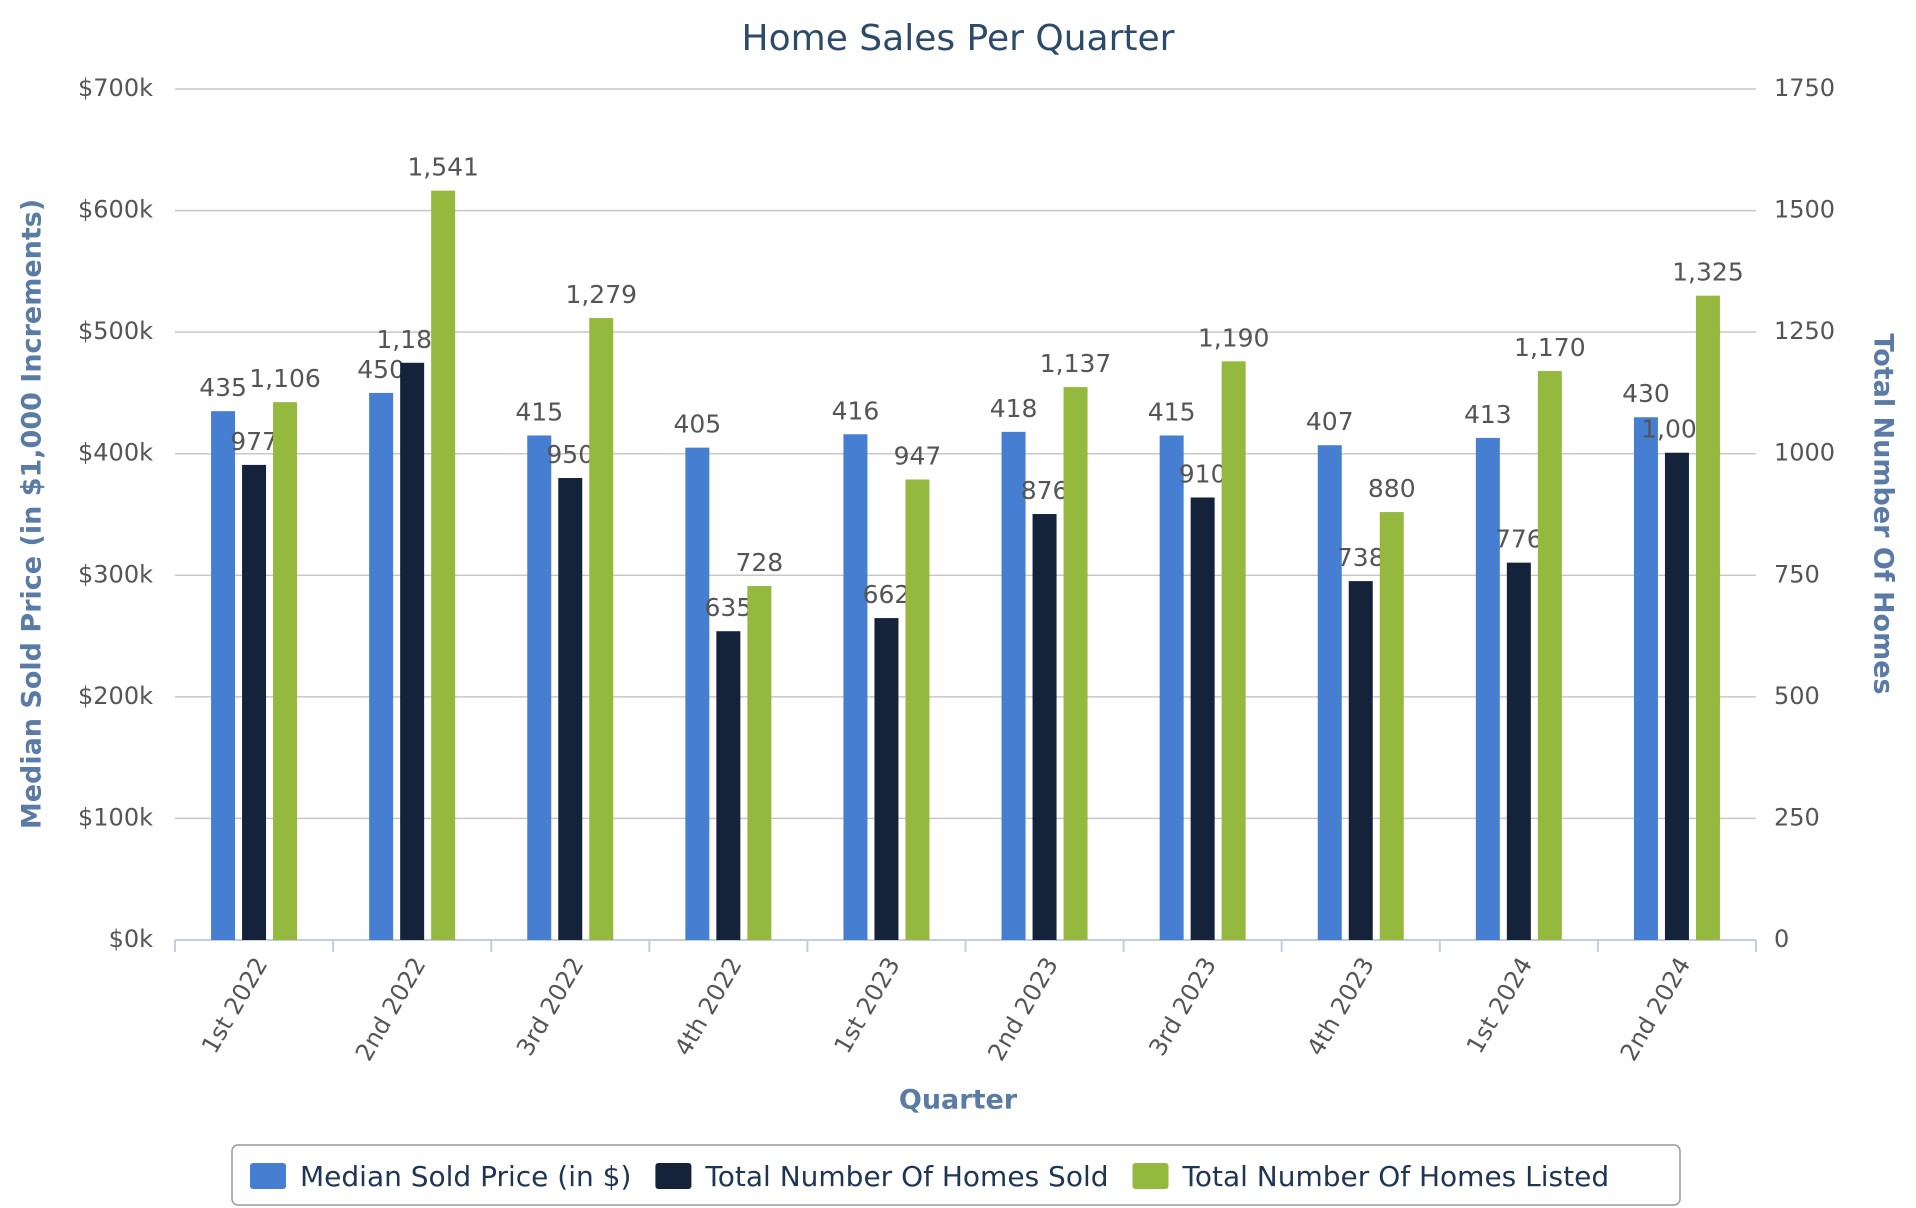  I want to click on x-tick-label: 4th 2022, so click(708, 1007).